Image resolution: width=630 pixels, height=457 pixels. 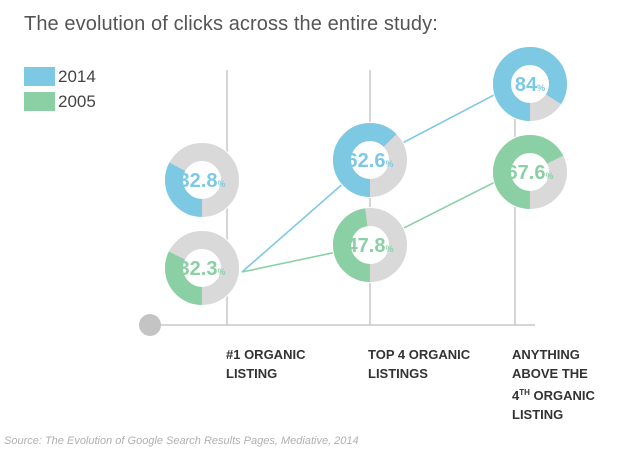 What do you see at coordinates (198, 181) in the screenshot?
I see `donut-value-number: 32.8` at bounding box center [198, 181].